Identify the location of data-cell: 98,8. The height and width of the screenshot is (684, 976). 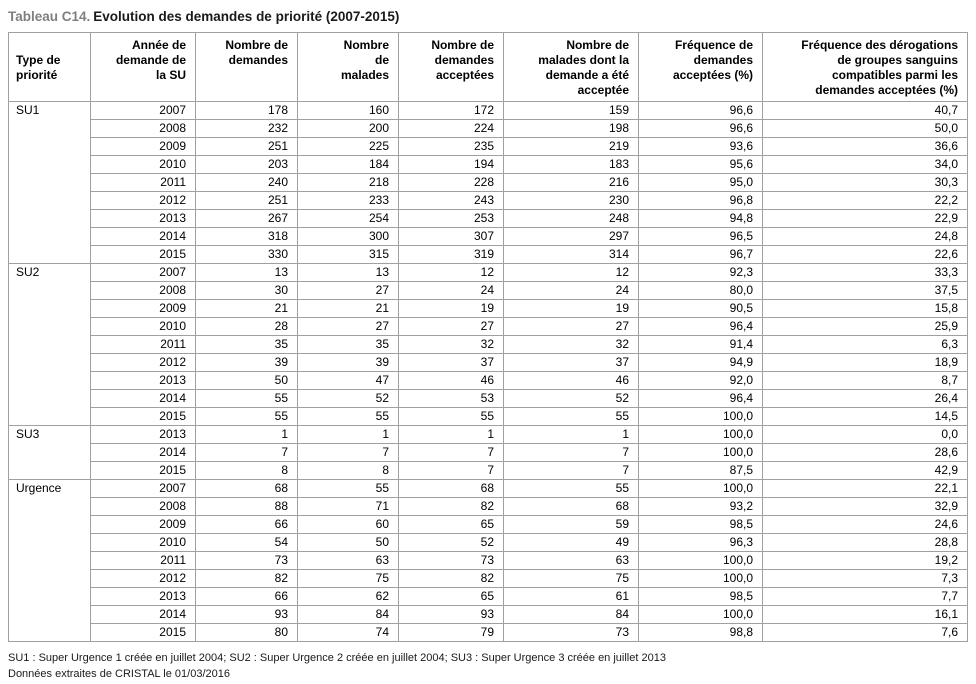
(700, 632).